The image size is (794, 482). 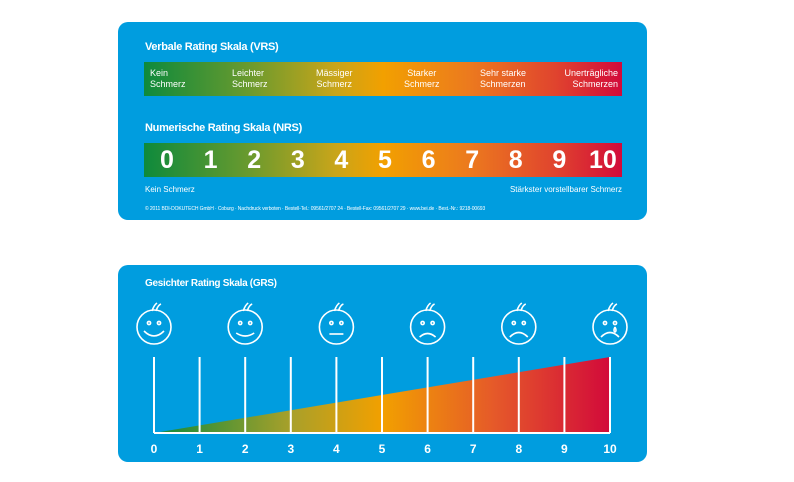 What do you see at coordinates (199, 449) in the screenshot?
I see `grs-number: 1` at bounding box center [199, 449].